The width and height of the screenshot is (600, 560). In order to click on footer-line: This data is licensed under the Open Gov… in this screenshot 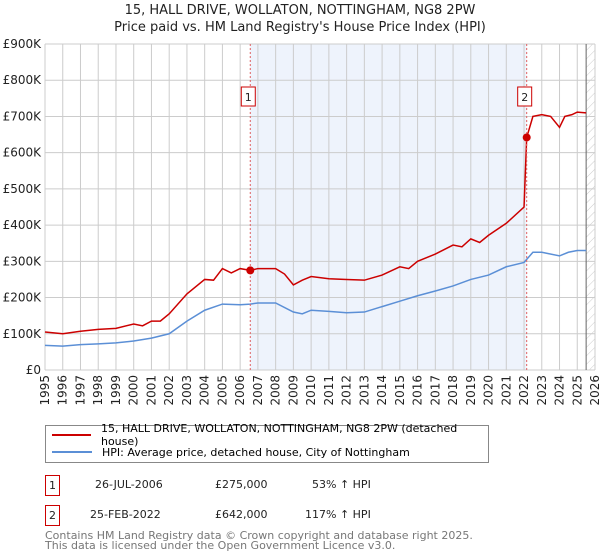, I will do `click(220, 545)`.